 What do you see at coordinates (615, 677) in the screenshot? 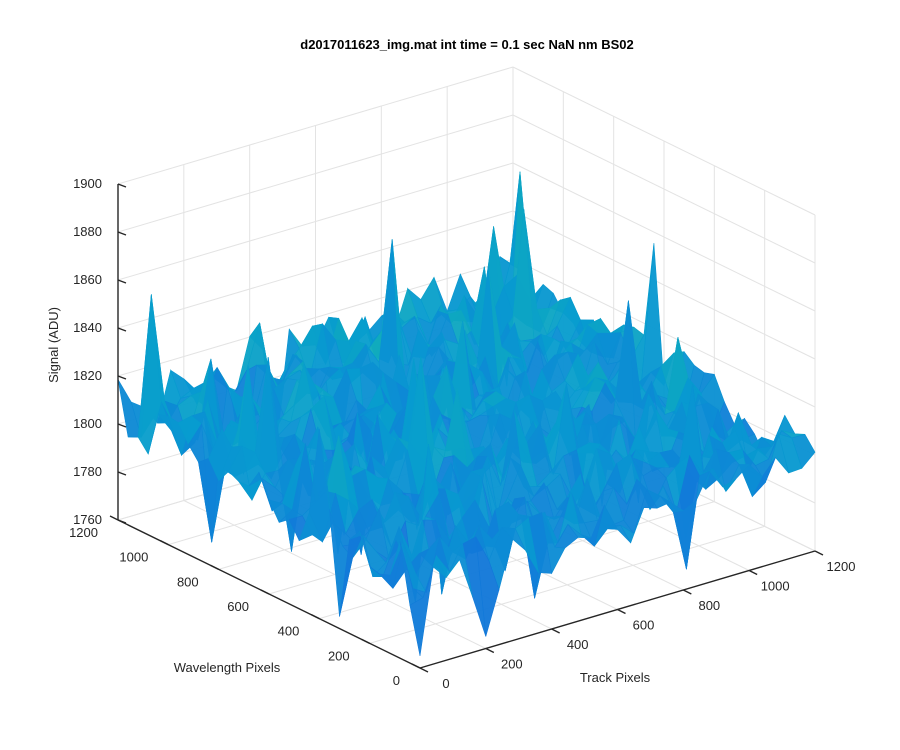
I see `x-axis-label: Track Pixels` at bounding box center [615, 677].